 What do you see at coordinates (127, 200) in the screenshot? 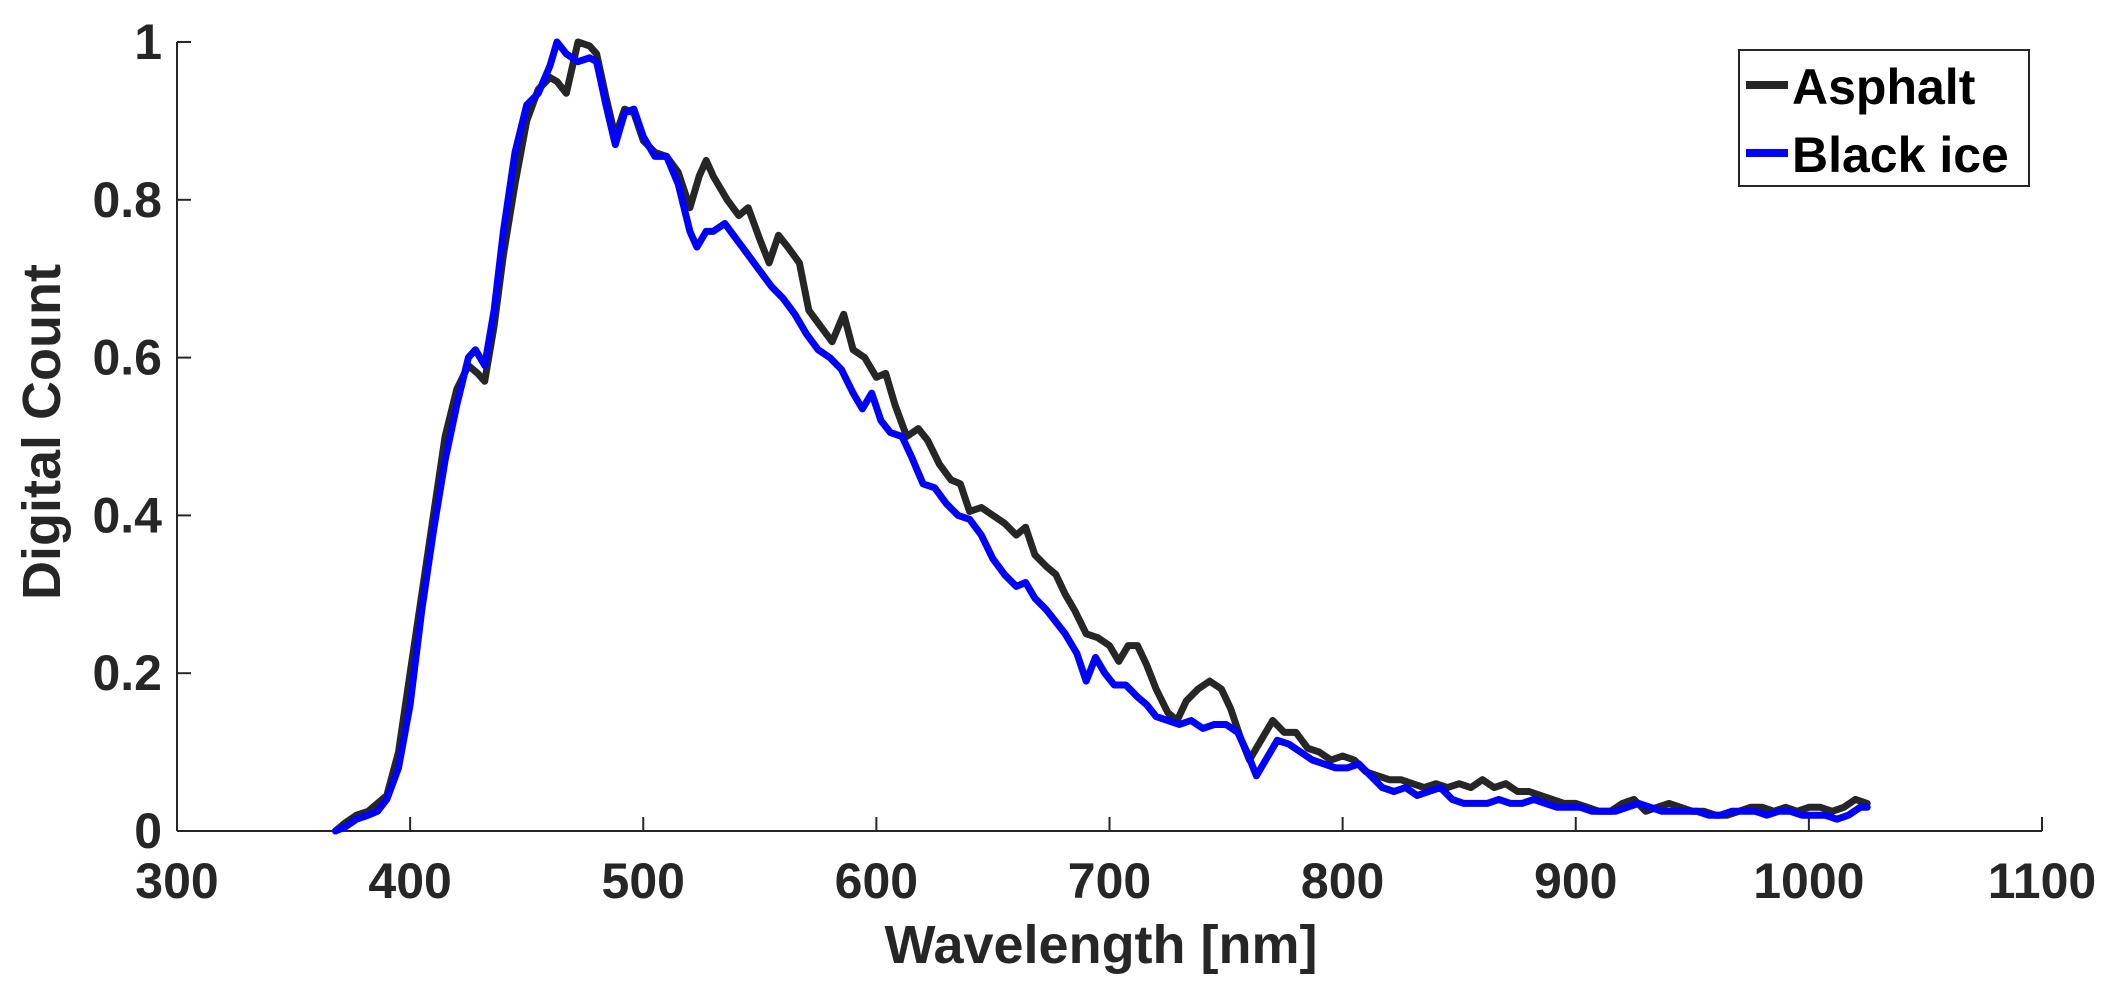
I see `y-tick-label: 0.8` at bounding box center [127, 200].